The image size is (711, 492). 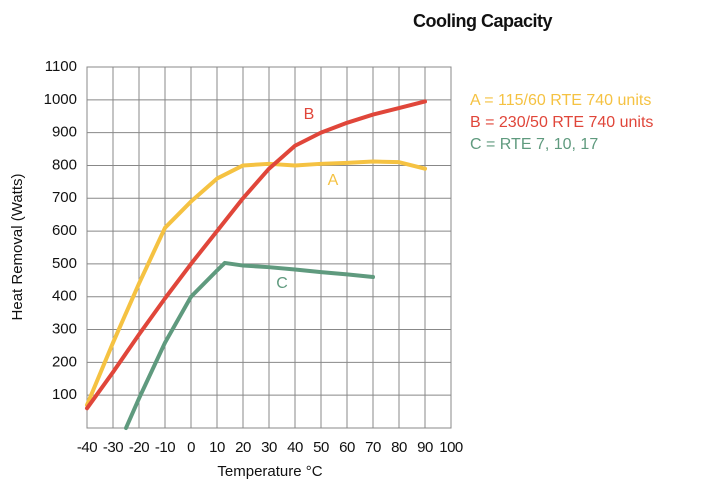 What do you see at coordinates (425, 447) in the screenshot?
I see `x-tick-label: 90` at bounding box center [425, 447].